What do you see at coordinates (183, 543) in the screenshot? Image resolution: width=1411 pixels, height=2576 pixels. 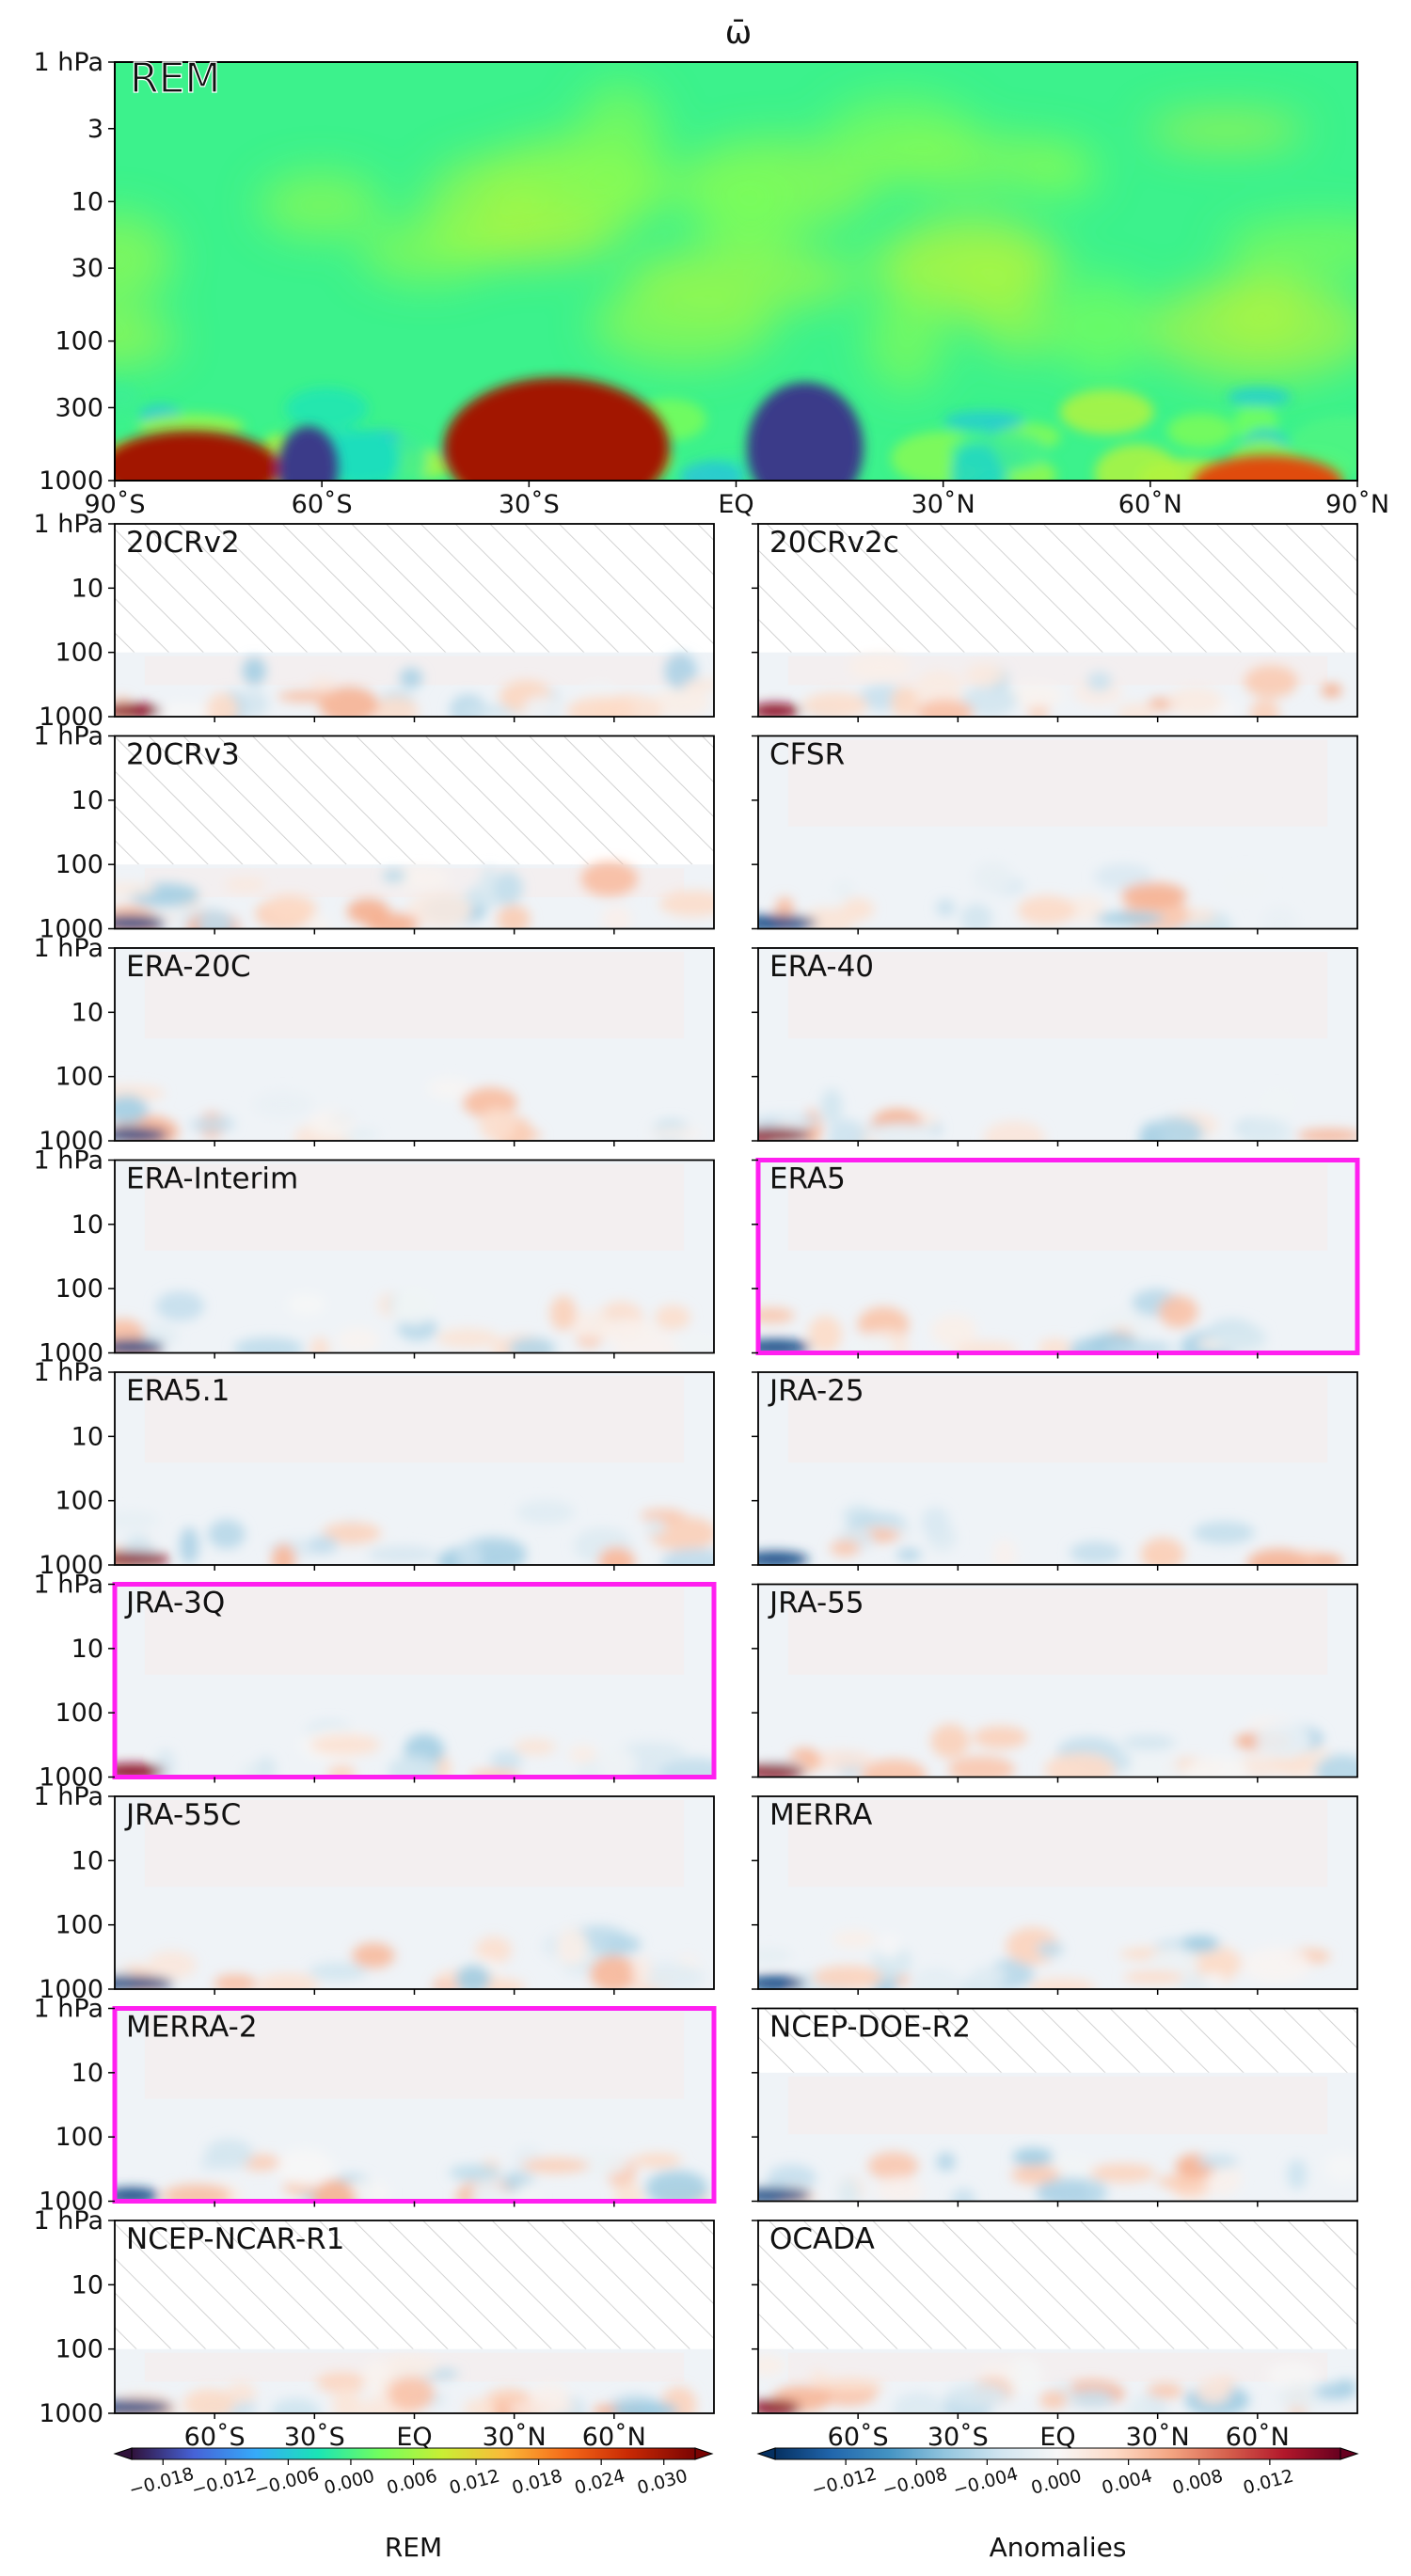 I see `panel-label: 20CRv2` at bounding box center [183, 543].